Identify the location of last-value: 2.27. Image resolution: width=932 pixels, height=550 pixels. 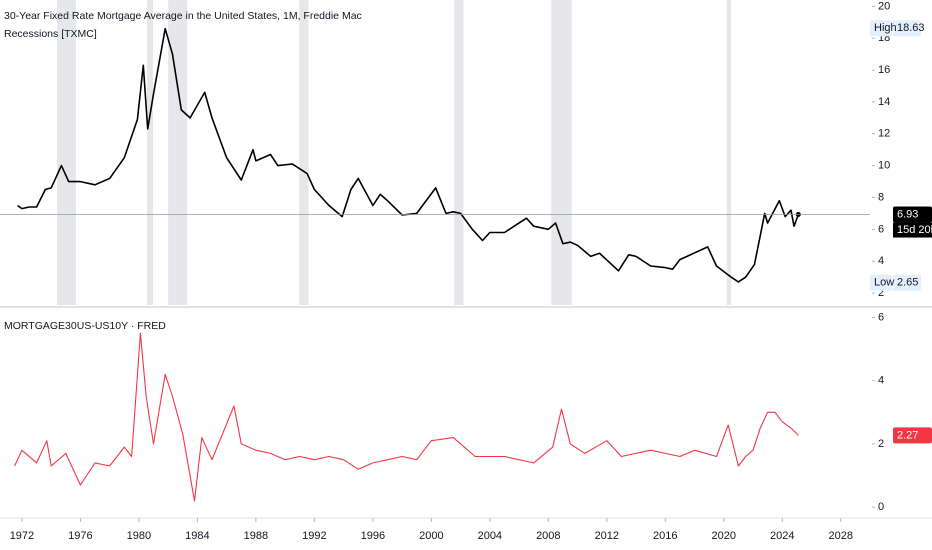
(907, 435).